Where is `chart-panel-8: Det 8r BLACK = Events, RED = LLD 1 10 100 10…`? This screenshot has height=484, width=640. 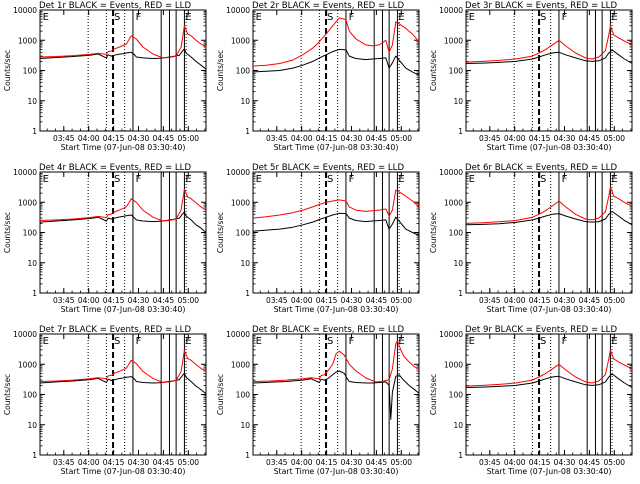 chart-panel-8: Det 8r BLACK = Events, RED = LLD 1 10 100 10… is located at coordinates (318, 400).